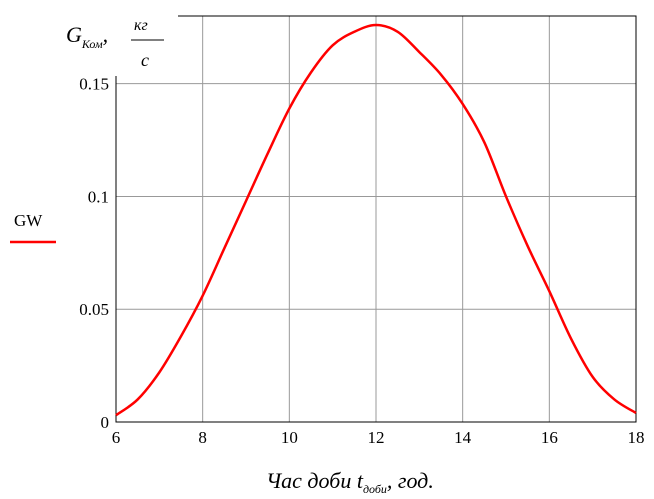 Image resolution: width=654 pixels, height=499 pixels. Describe the element at coordinates (375, 489) in the screenshot. I see `x-axis-title-subscript: доби` at that location.